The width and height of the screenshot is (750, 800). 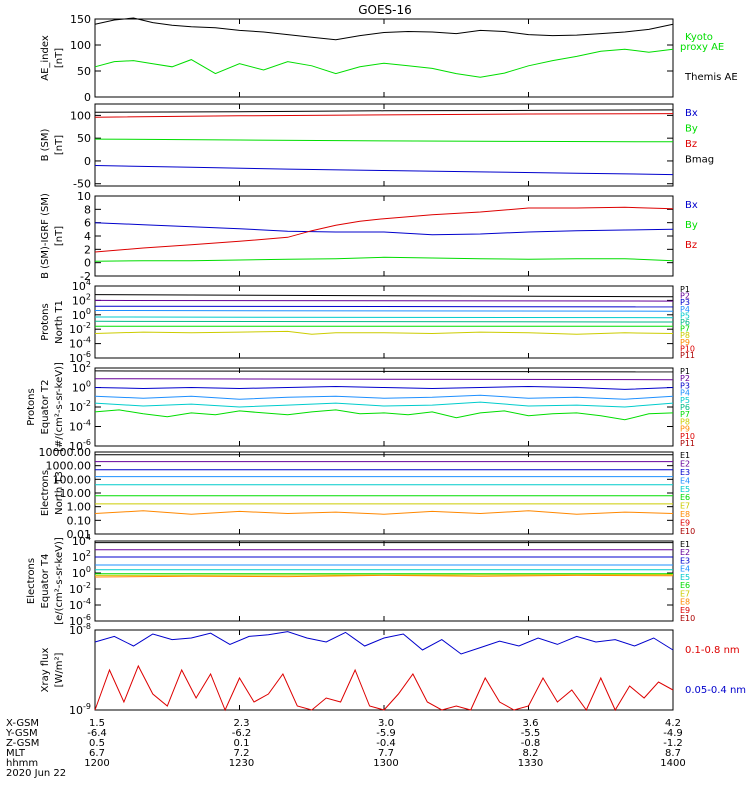 What do you see at coordinates (384, 63) in the screenshot?
I see `series-kyoto-proxy-ae` at bounding box center [384, 63].